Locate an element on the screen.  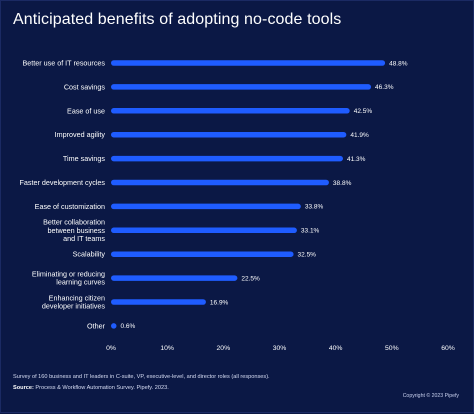
category-label-line: Scalability is located at coordinates (89, 254).